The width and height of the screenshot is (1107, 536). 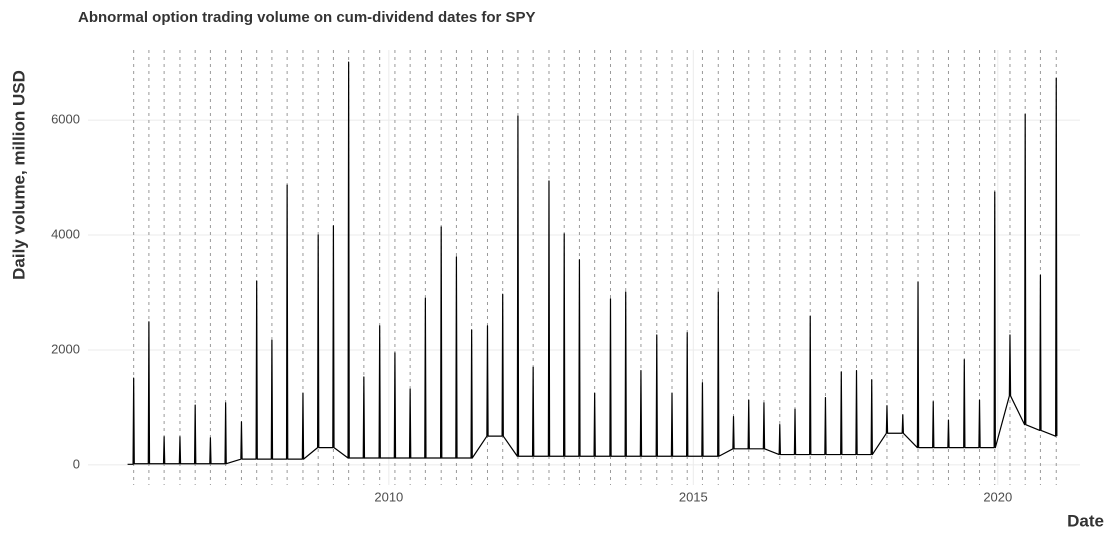 What do you see at coordinates (693, 496) in the screenshot?
I see `x-tick-label: 2015` at bounding box center [693, 496].